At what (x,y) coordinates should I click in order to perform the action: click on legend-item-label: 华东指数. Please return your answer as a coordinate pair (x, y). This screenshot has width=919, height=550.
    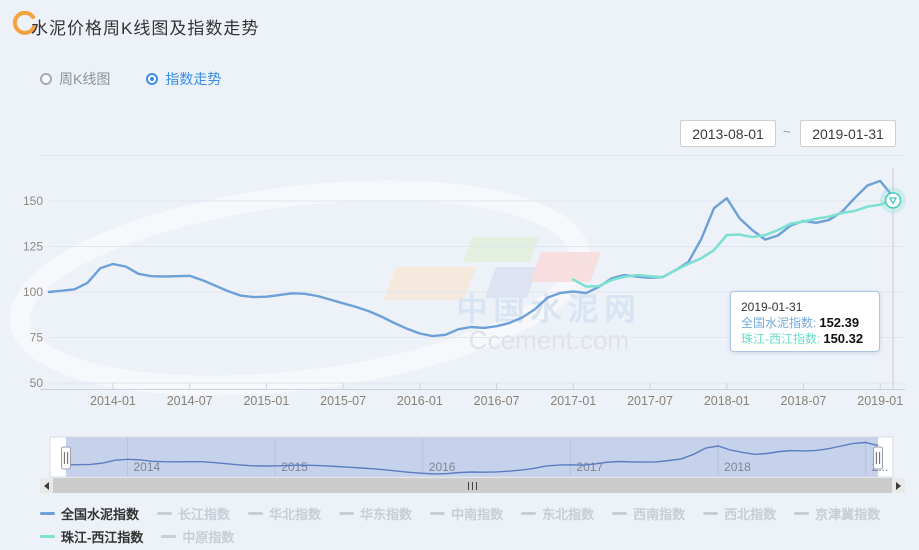
    Looking at the image, I should click on (386, 514).